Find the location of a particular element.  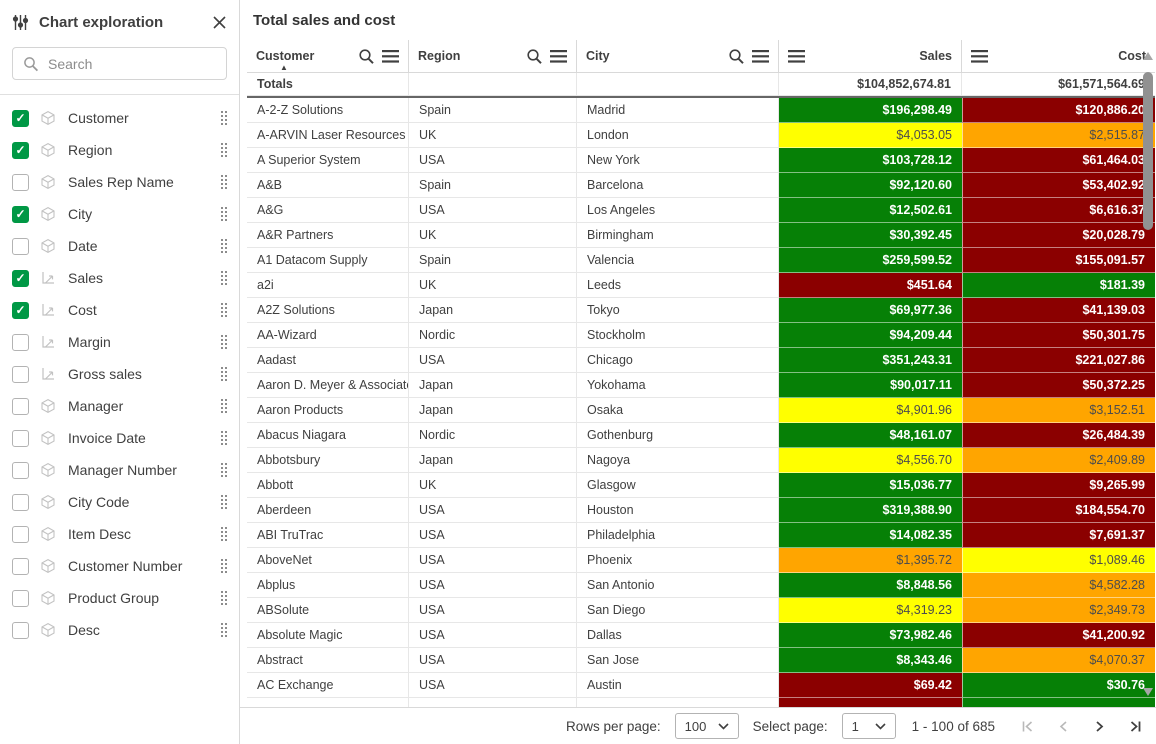

field-item-manager: Manager is located at coordinates (119, 406).